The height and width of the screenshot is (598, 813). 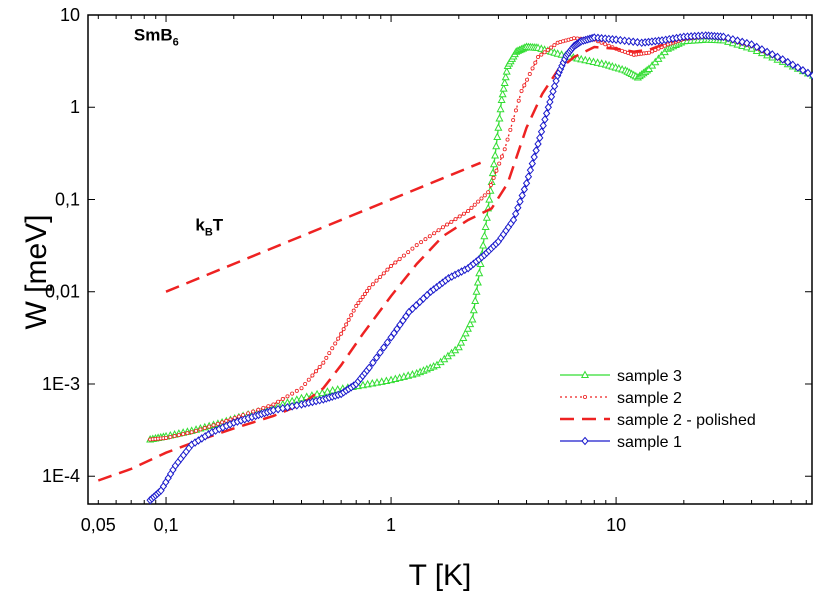 What do you see at coordinates (616, 525) in the screenshot?
I see `x-tick-label: 10` at bounding box center [616, 525].